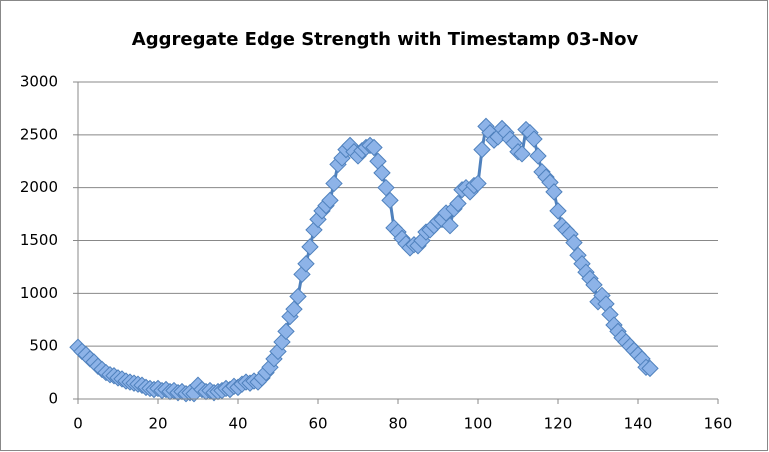  Describe the element at coordinates (718, 424) in the screenshot. I see `x-tick-label: 160` at that location.